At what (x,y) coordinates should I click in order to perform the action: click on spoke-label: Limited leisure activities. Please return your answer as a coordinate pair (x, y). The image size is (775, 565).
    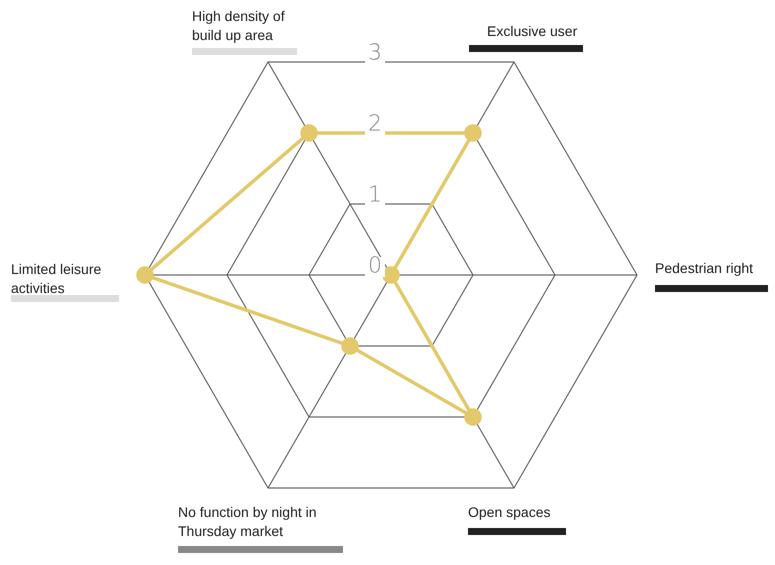
    Looking at the image, I should click on (56, 279).